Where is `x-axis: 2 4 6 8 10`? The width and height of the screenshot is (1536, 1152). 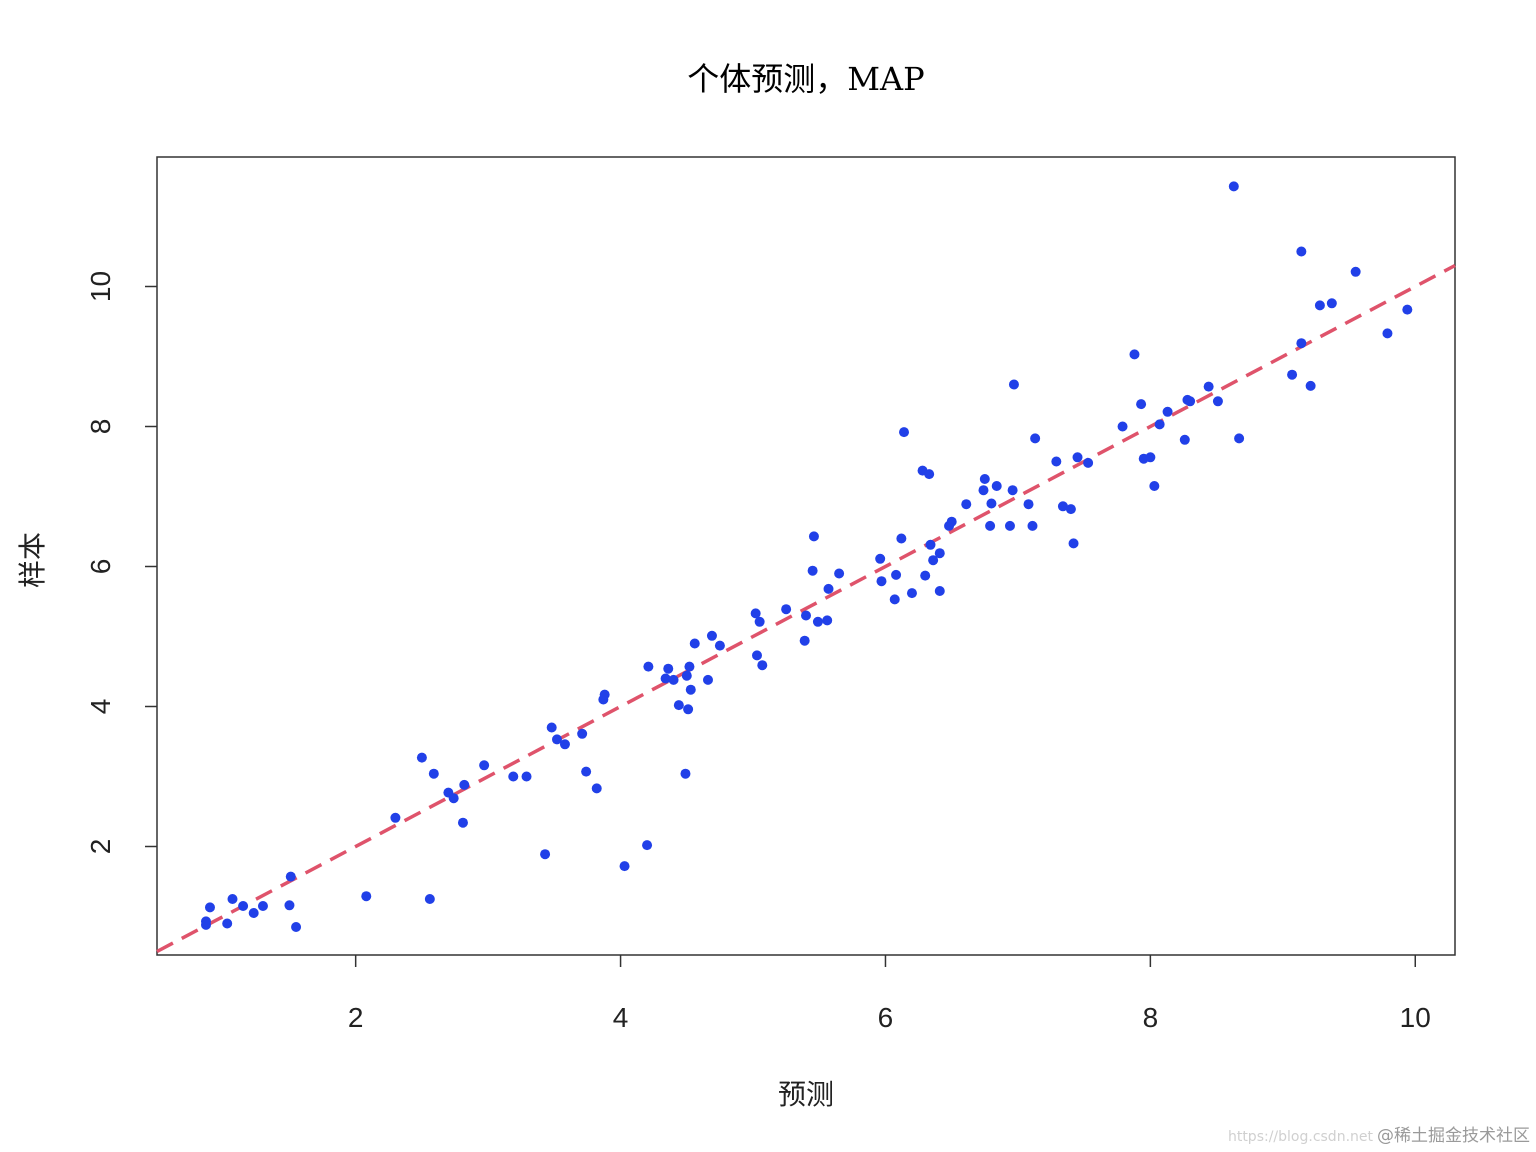 x-axis: 2 4 6 8 10 is located at coordinates (889, 994).